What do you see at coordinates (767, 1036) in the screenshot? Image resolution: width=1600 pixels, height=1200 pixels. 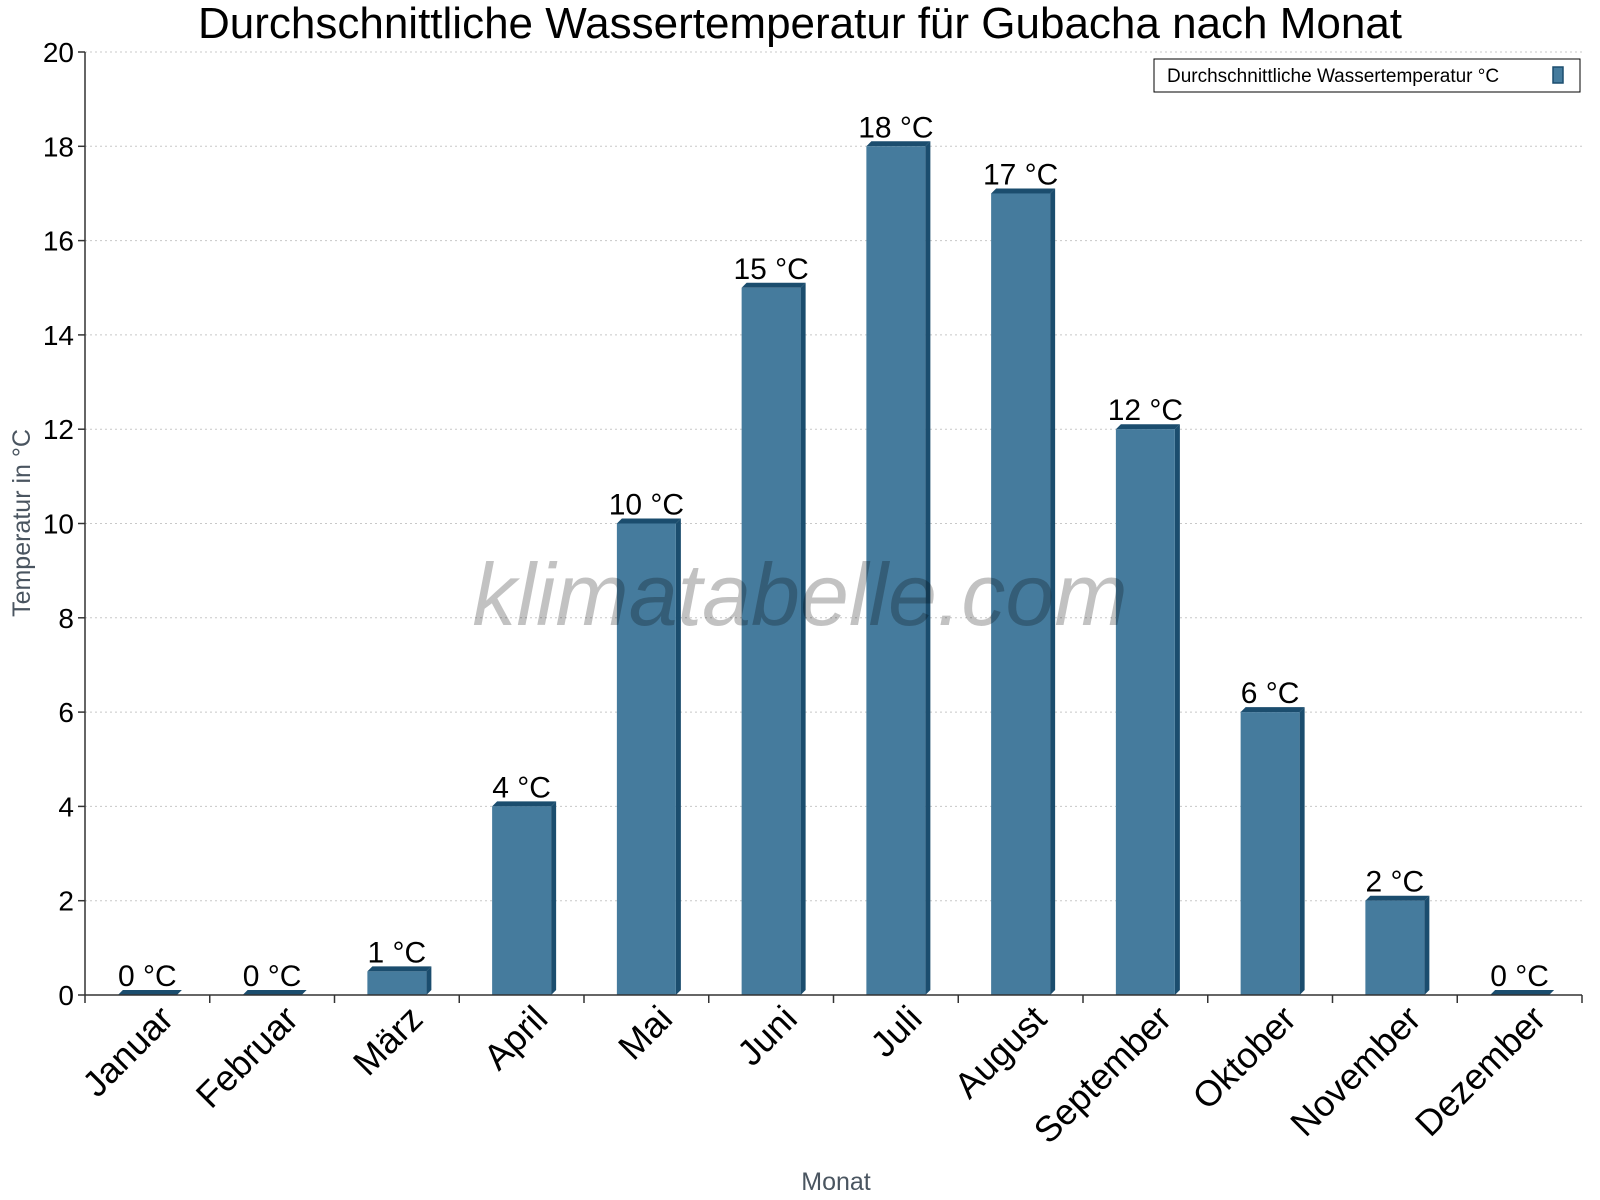 I see `x-tick-label: Juni` at bounding box center [767, 1036].